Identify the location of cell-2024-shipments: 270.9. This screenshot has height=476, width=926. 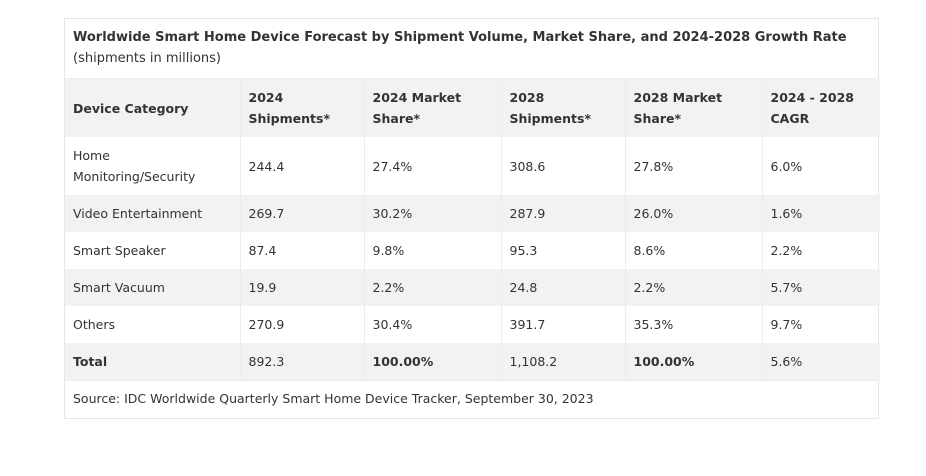
(302, 324).